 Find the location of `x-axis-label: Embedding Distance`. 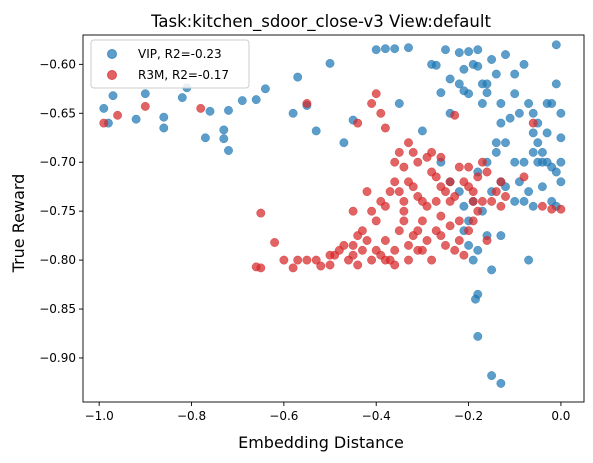

x-axis-label: Embedding Distance is located at coordinates (321, 442).